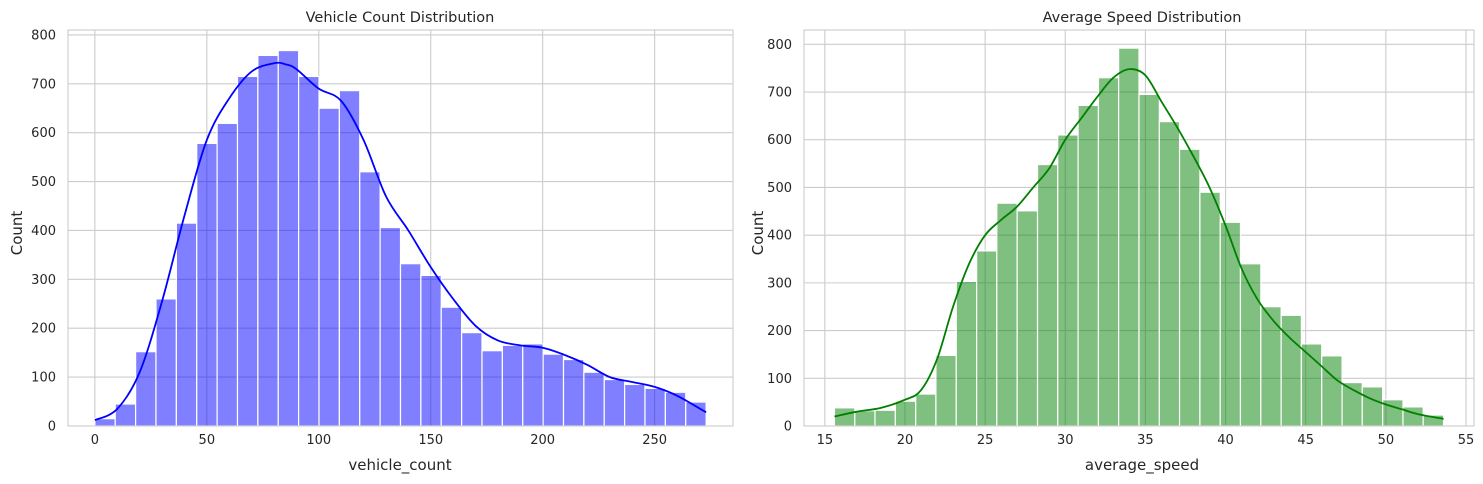 The height and width of the screenshot is (484, 1483). Describe the element at coordinates (1142, 18) in the screenshot. I see `chart-title: Average Speed Distribution` at that location.